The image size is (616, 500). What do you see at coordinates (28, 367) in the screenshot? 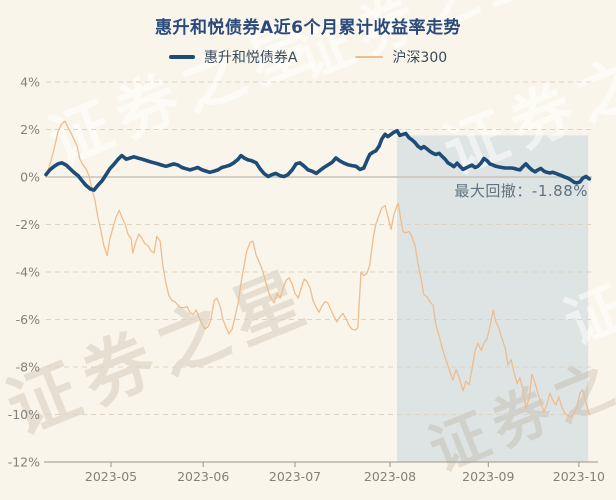
I see `y-axis-label: -8%` at bounding box center [28, 367].